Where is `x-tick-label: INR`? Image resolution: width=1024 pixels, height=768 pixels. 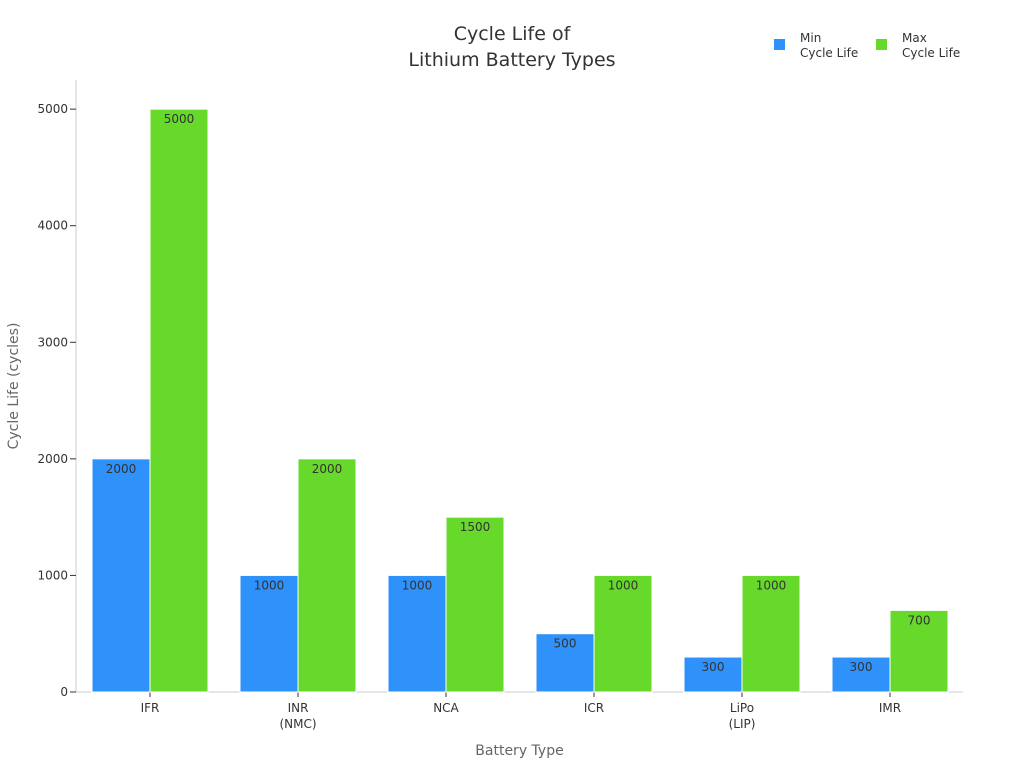
x-tick-label: INR is located at coordinates (298, 708).